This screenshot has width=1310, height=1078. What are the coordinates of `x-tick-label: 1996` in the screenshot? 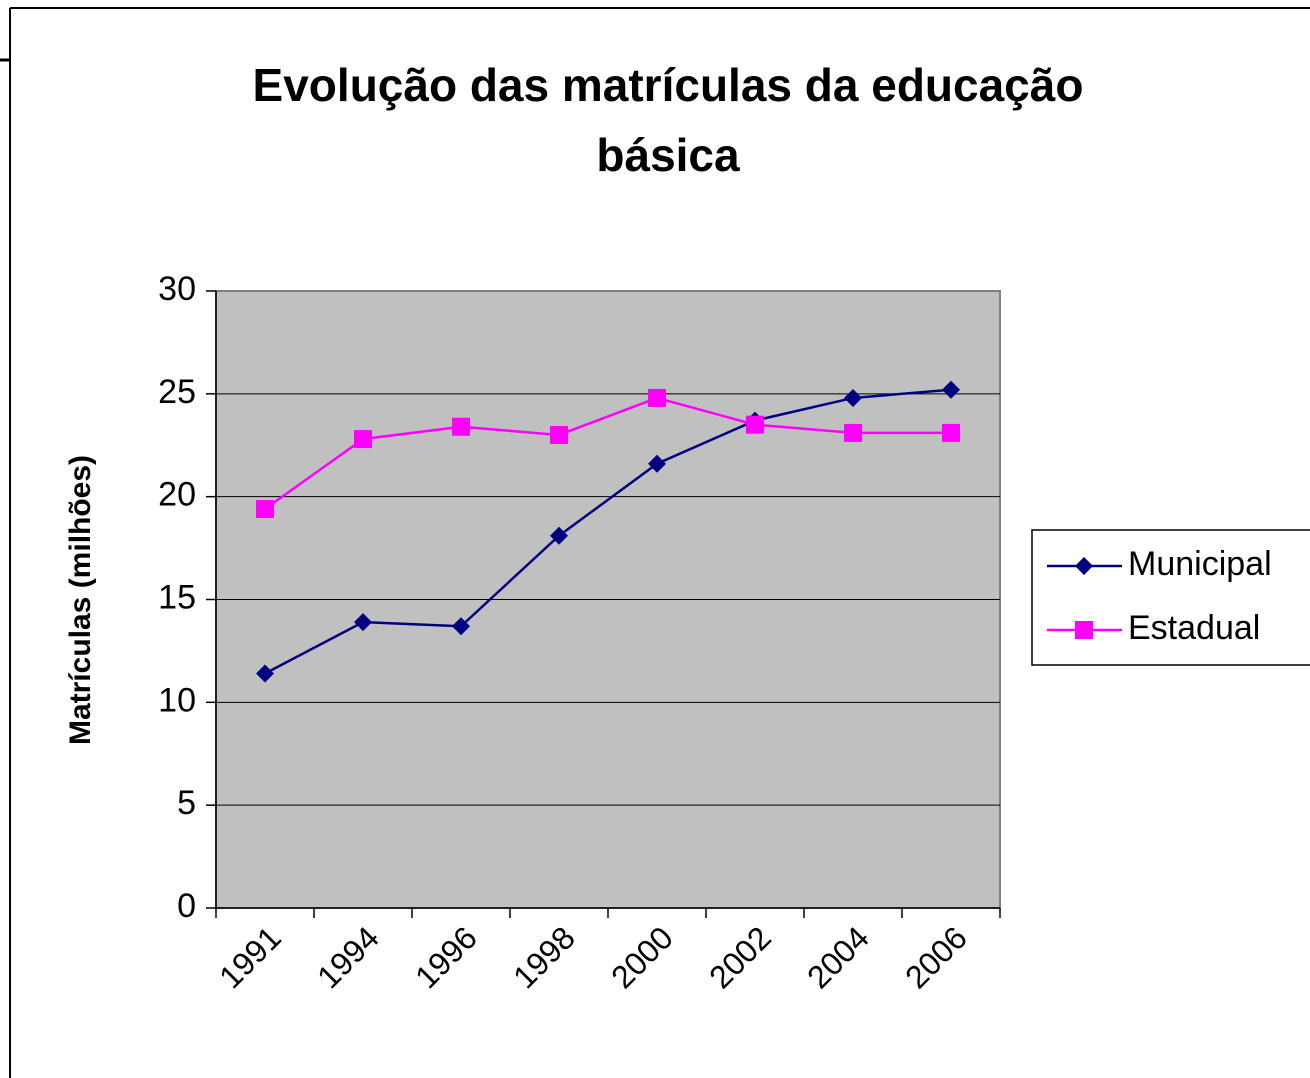 It's located at (446, 957).